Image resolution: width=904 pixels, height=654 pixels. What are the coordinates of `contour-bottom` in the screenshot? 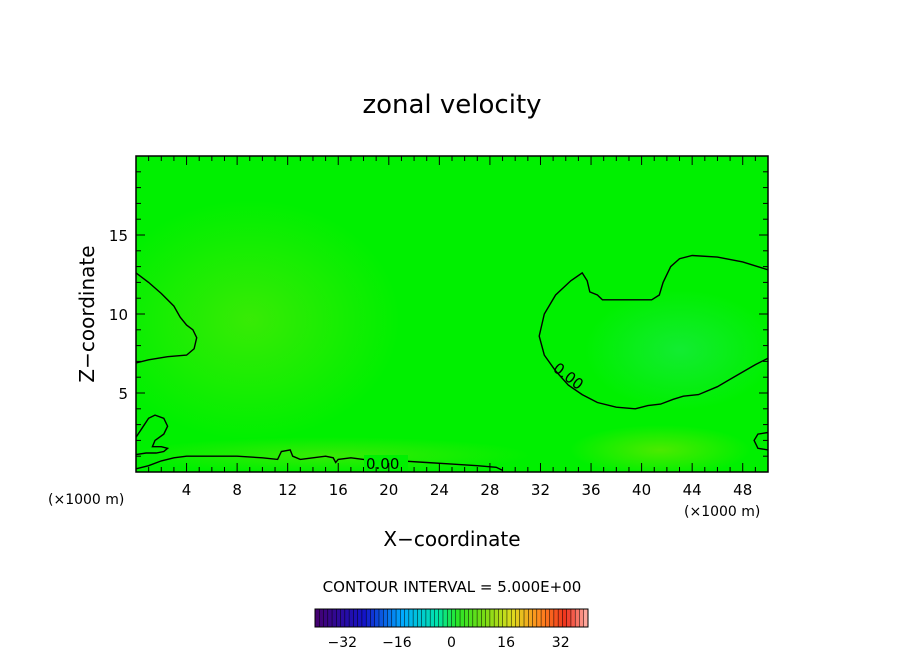 It's located at (319, 460).